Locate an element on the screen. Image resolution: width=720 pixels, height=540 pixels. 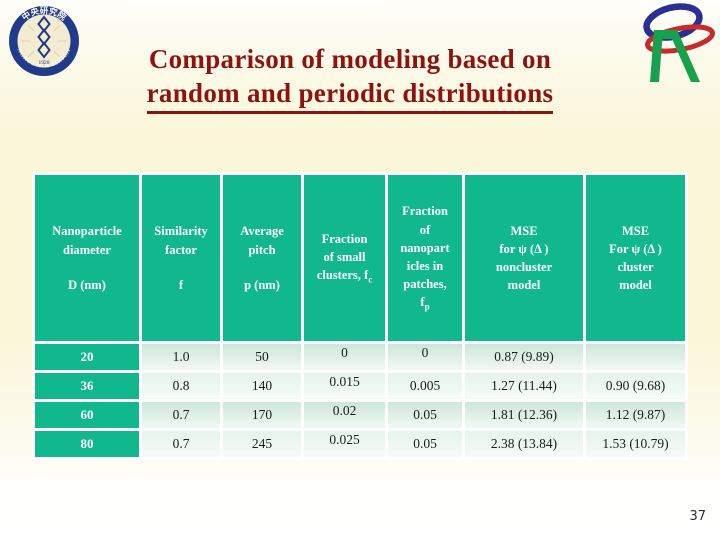
table-cell: 170 is located at coordinates (262, 415).